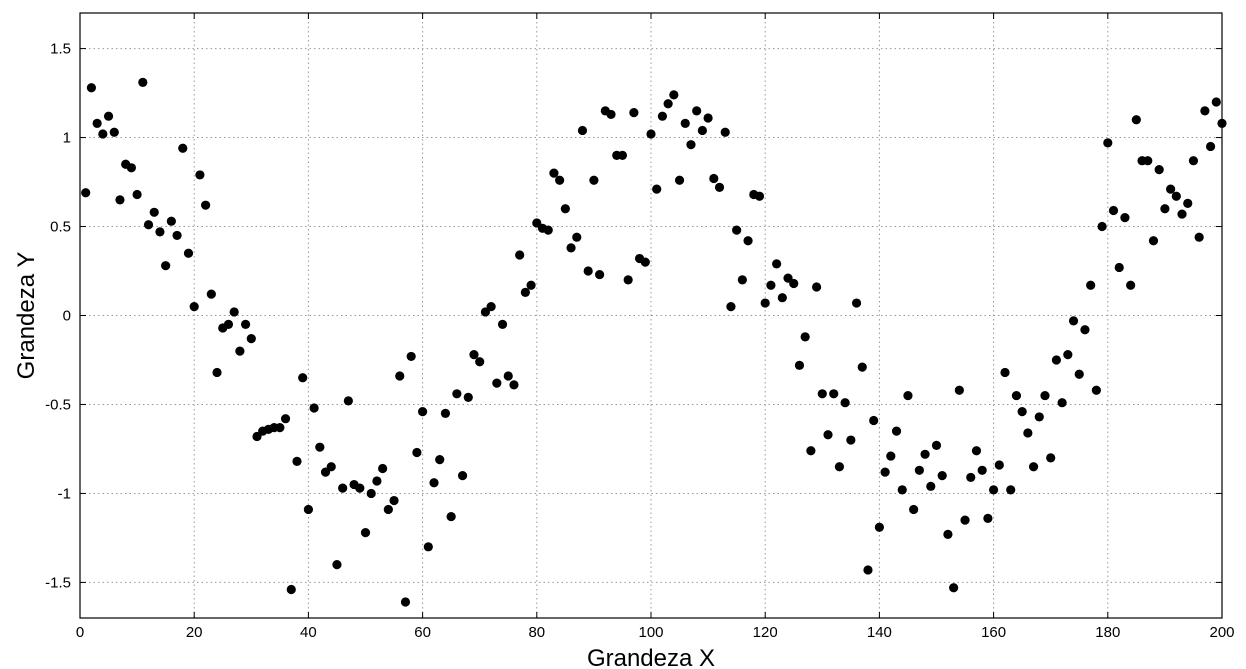 The image size is (1246, 669). Describe the element at coordinates (60, 49) in the screenshot. I see `y-tick-label: 1.5` at that location.